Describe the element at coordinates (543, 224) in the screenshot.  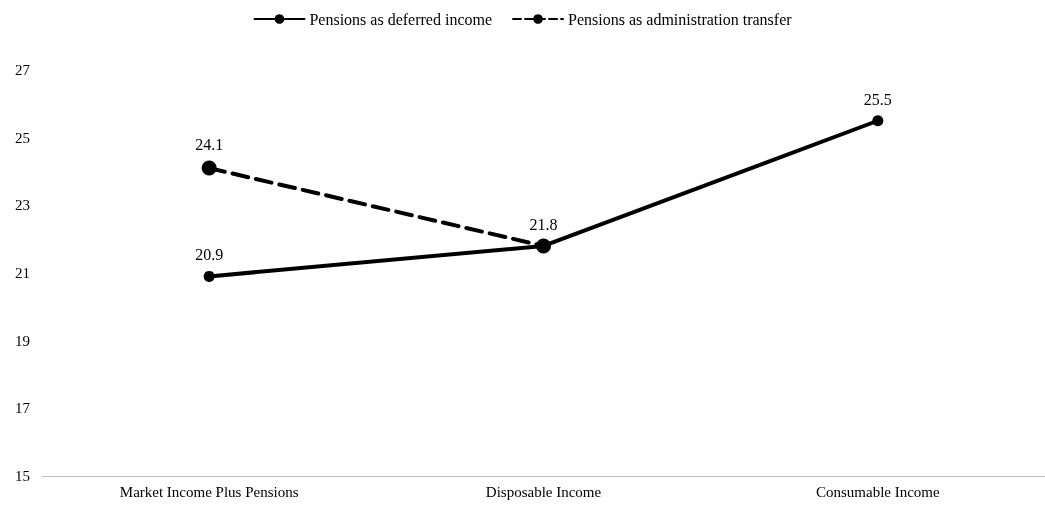
I see `data-label: 21.8` at that location.